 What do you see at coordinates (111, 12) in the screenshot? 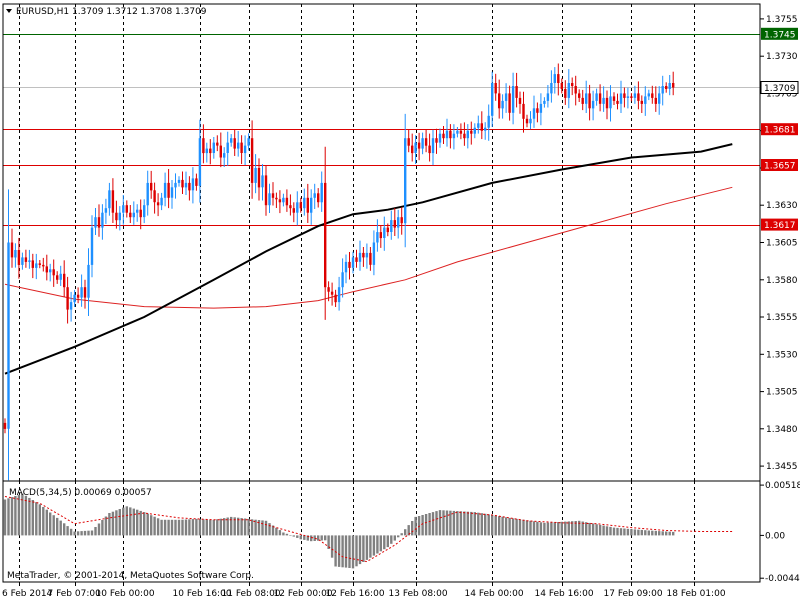
I see `symbol-header: EURUSD,H1 1.3709 1.3712 1.3708 1.3709` at bounding box center [111, 12].